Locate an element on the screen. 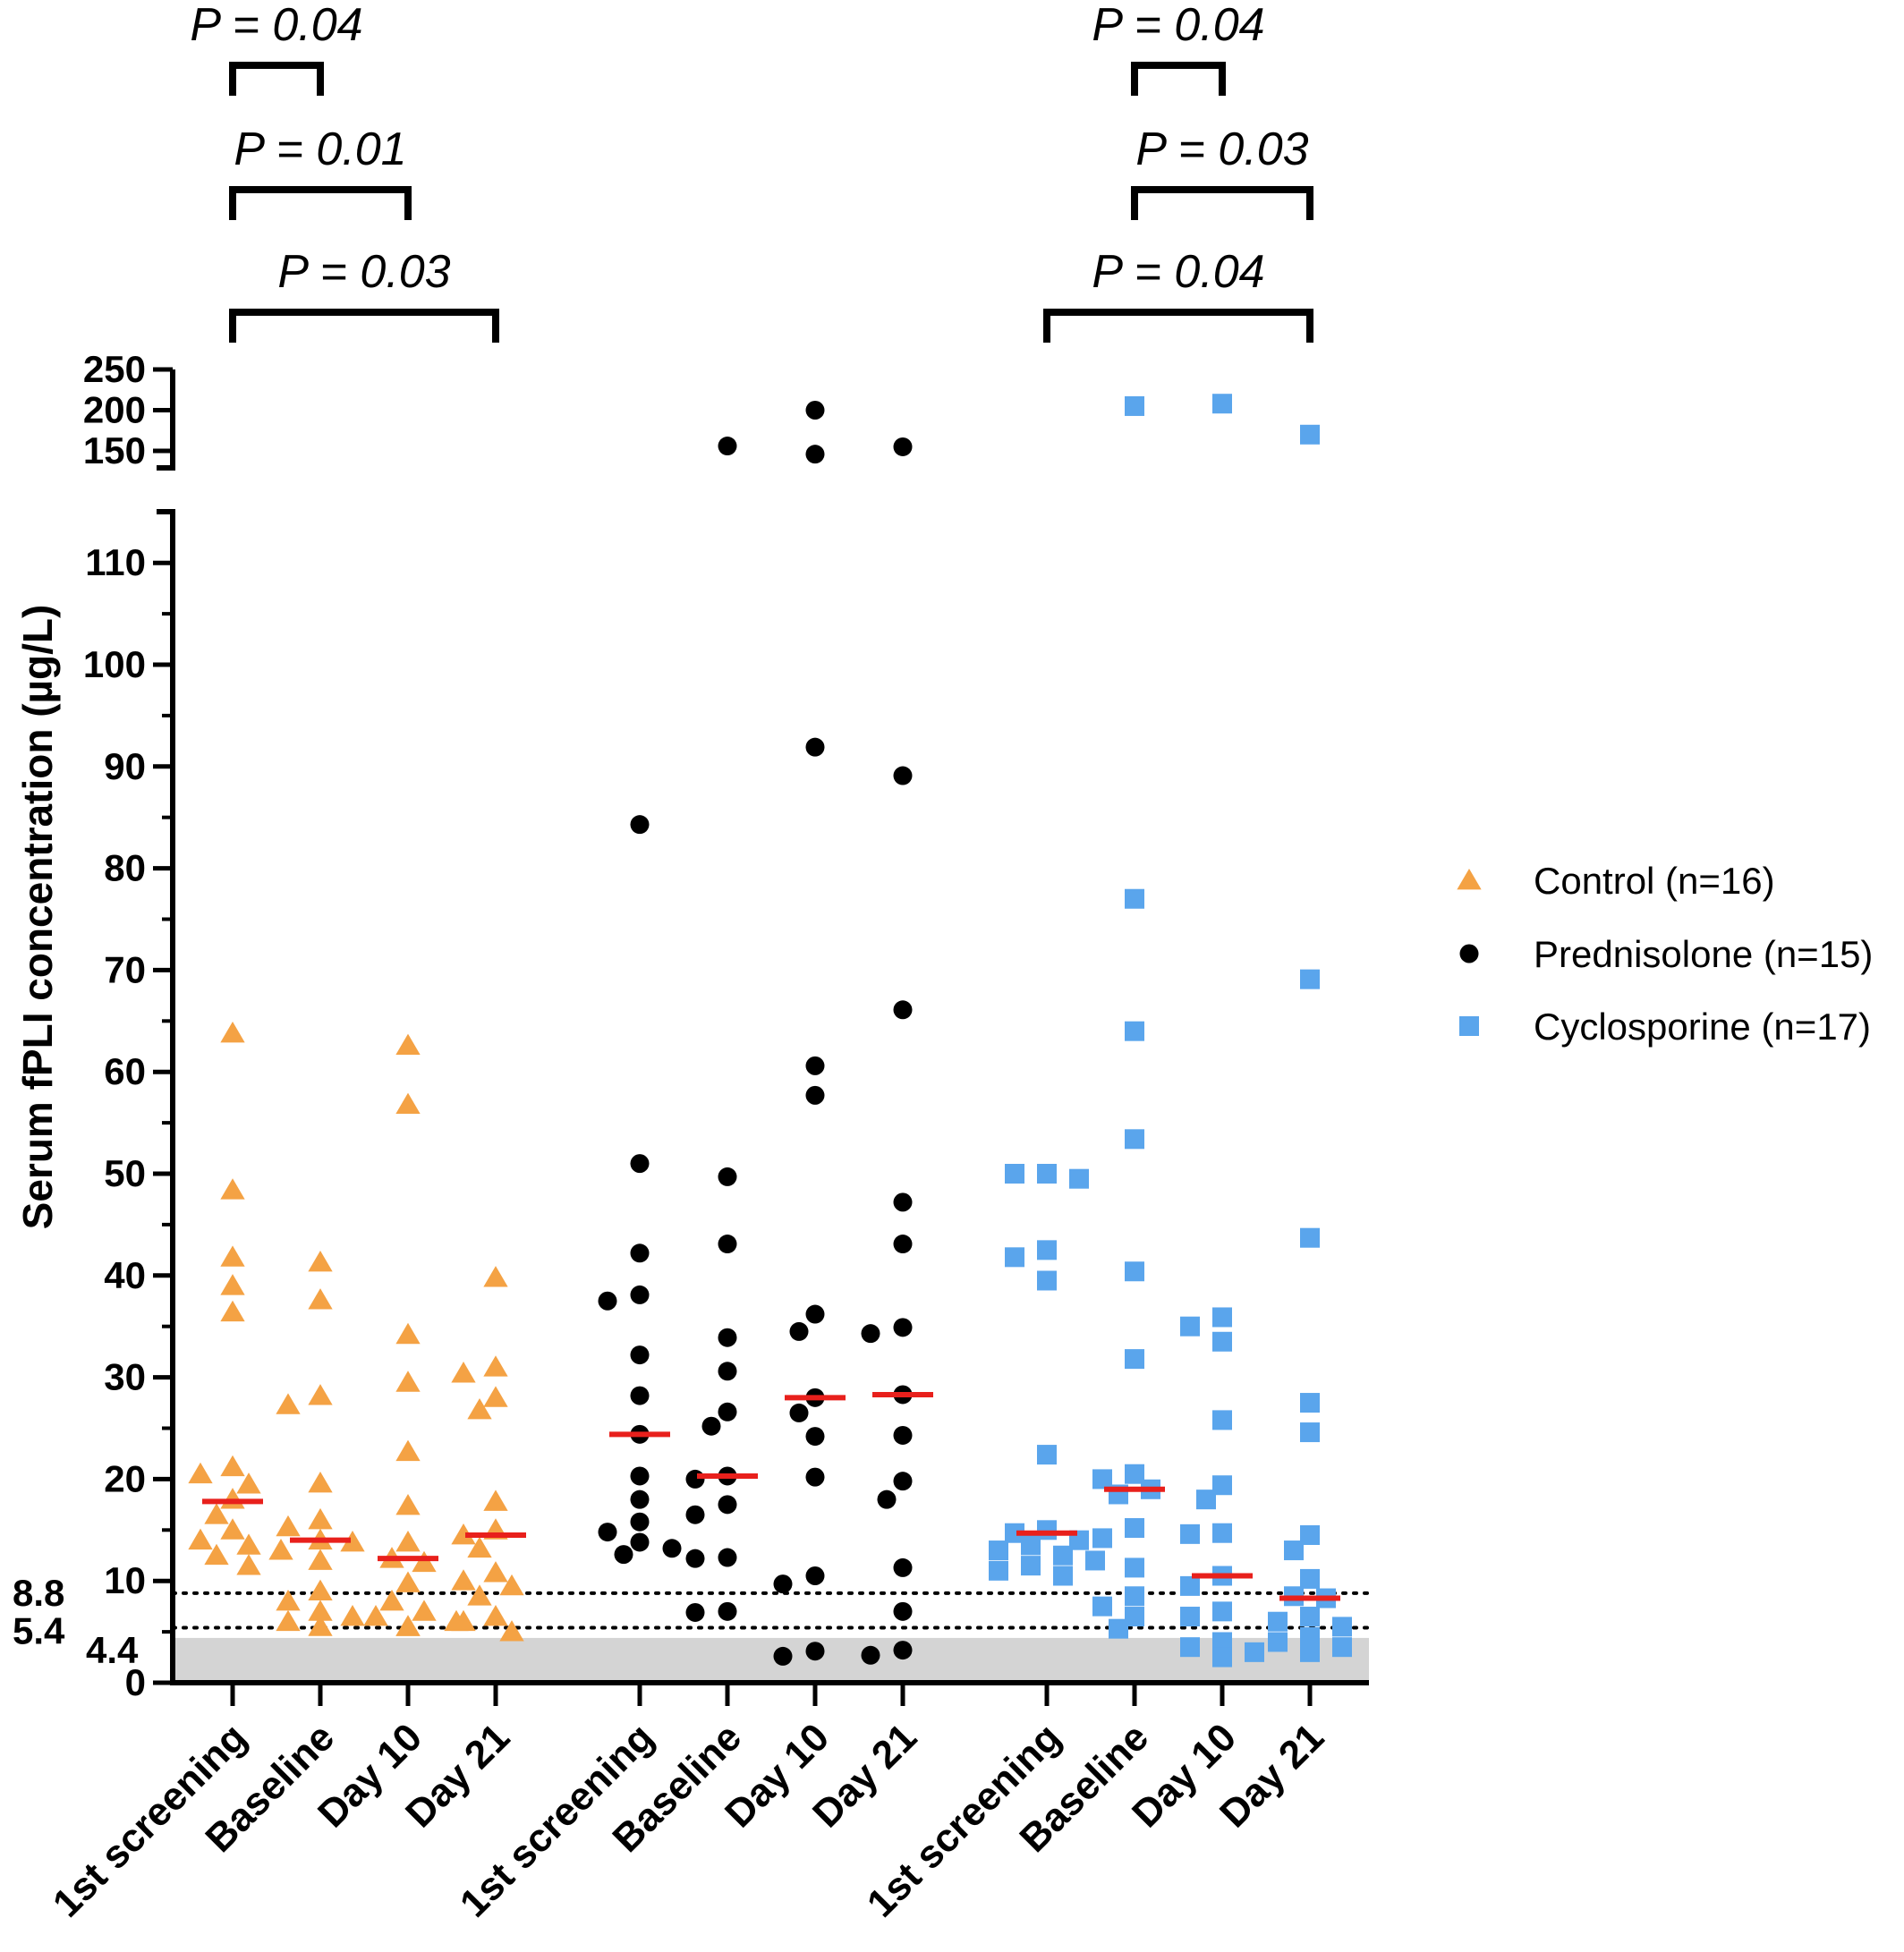 This screenshot has height=1952, width=1904. y-axis-title: Serum fPLI concentration (µg/L) is located at coordinates (37, 917).